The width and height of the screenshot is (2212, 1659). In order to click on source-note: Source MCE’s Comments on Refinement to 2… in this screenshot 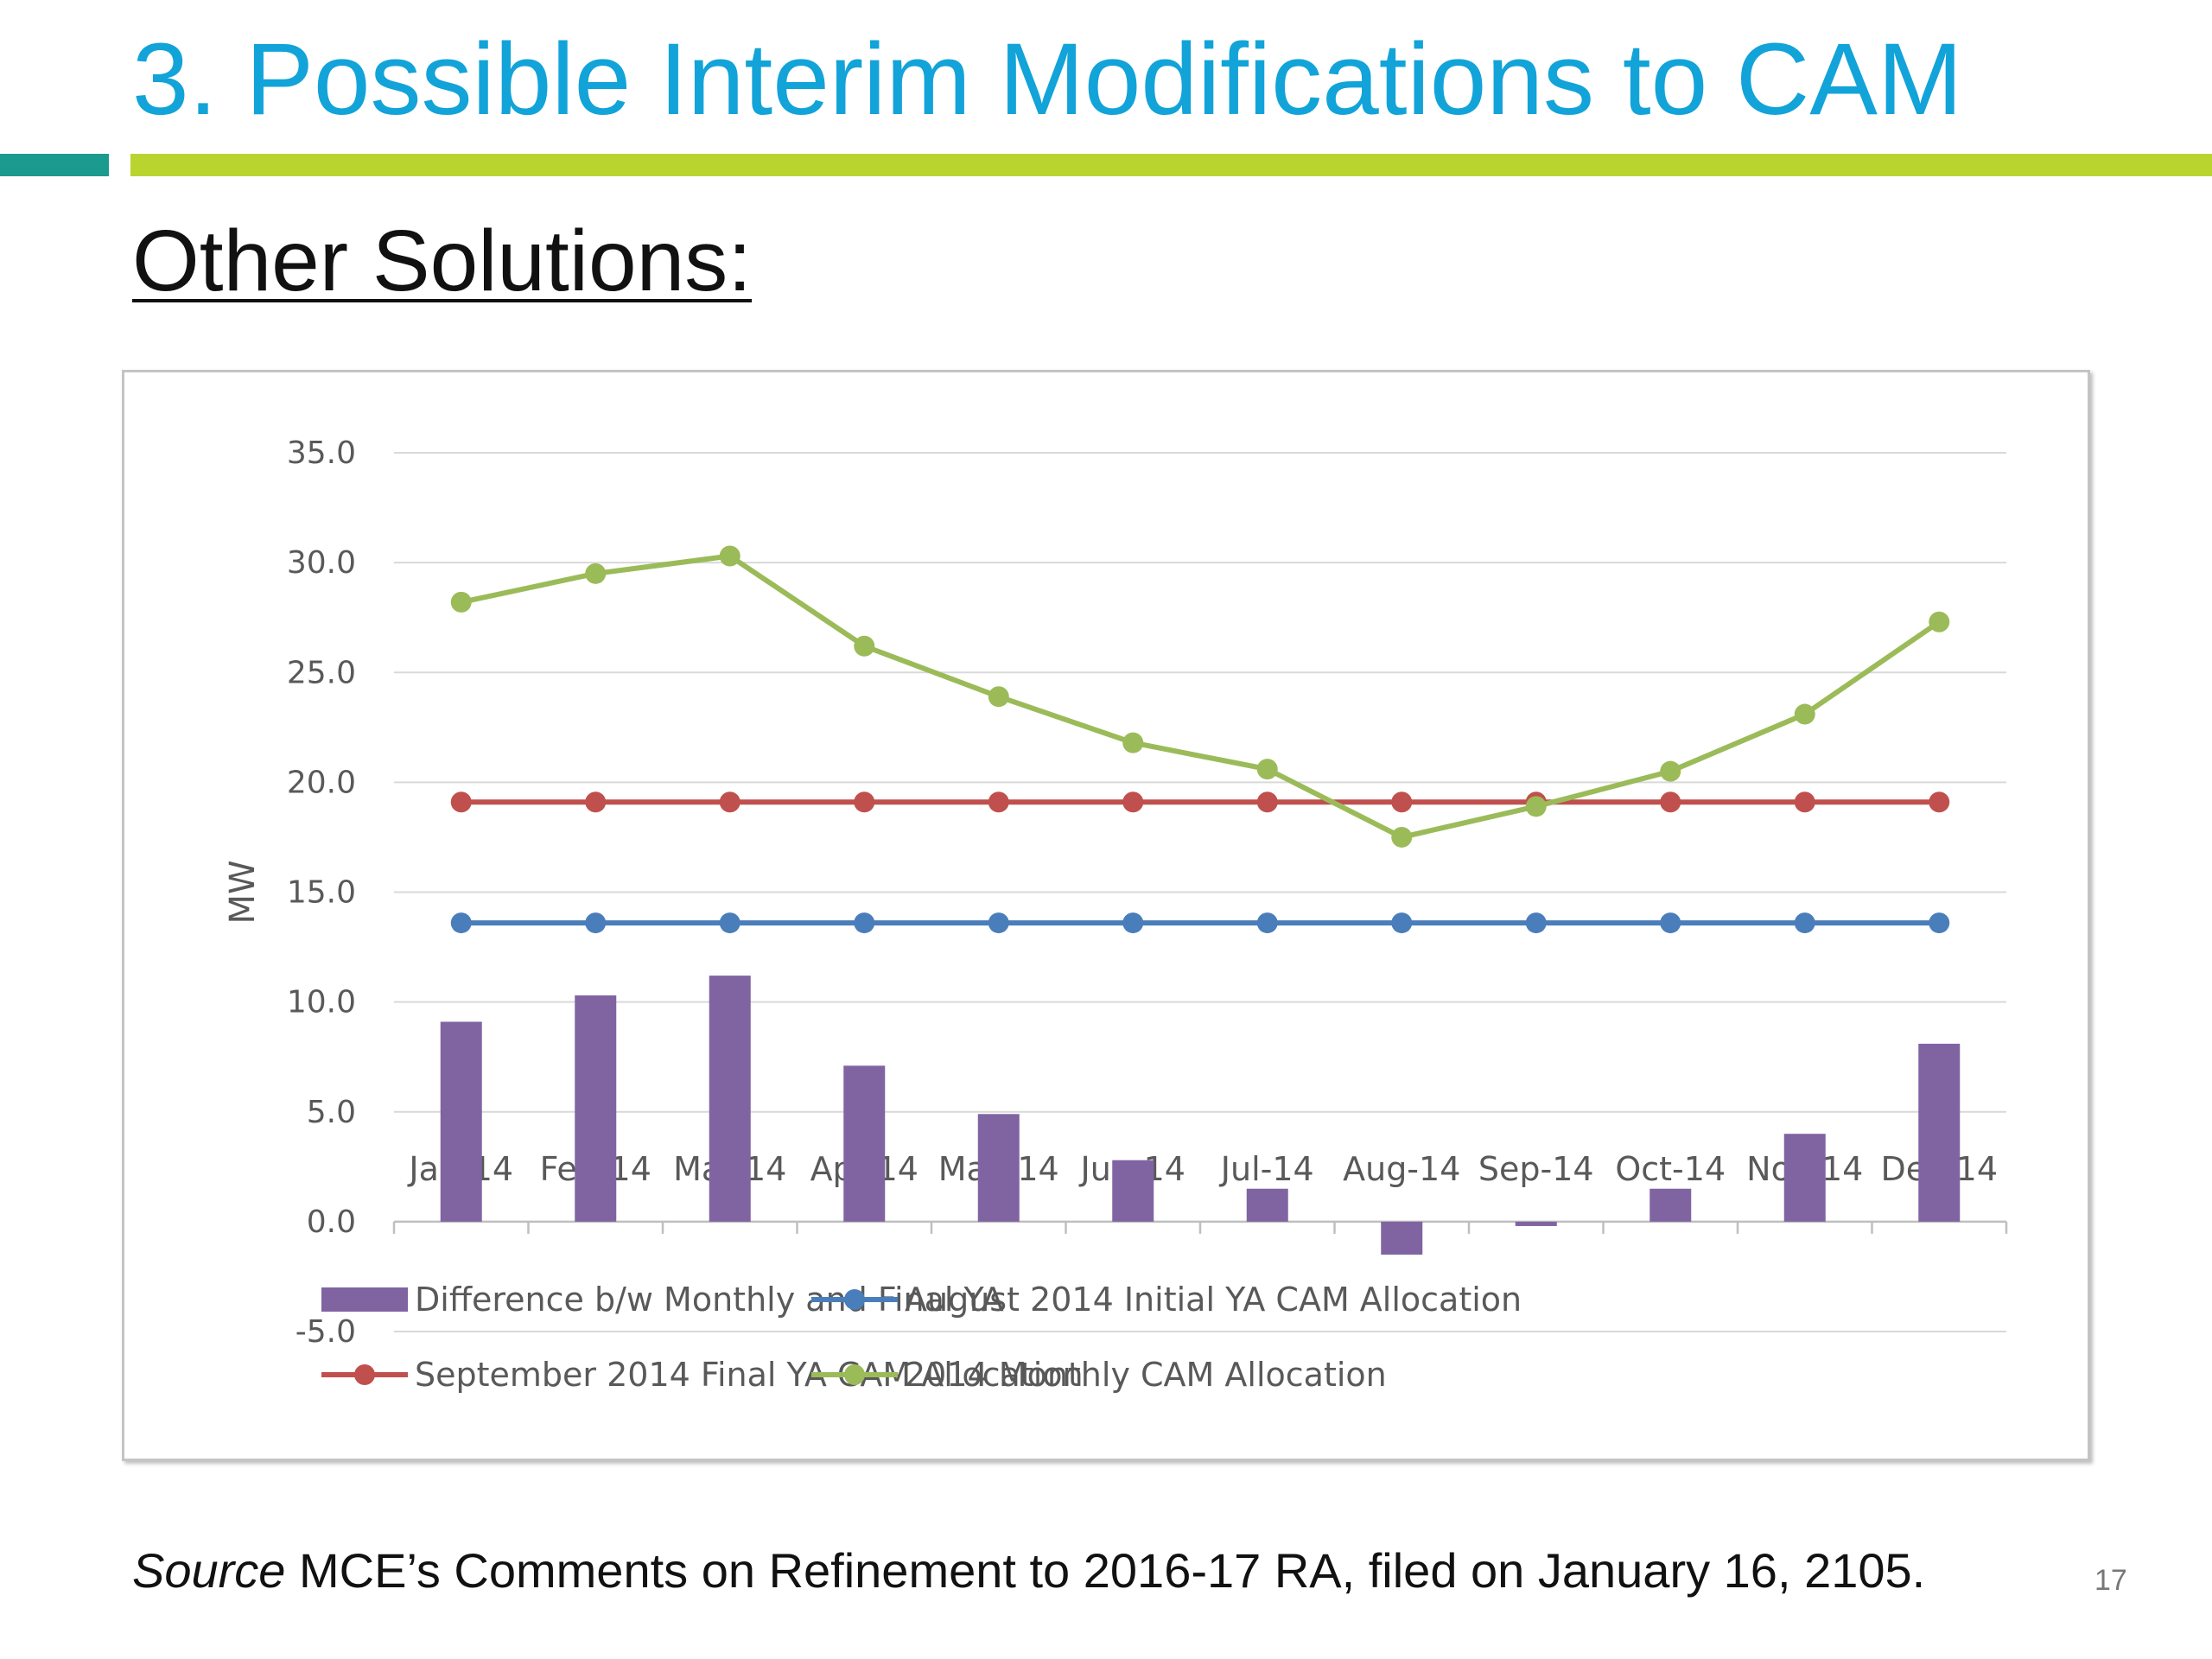, I will do `click(1028, 1570)`.